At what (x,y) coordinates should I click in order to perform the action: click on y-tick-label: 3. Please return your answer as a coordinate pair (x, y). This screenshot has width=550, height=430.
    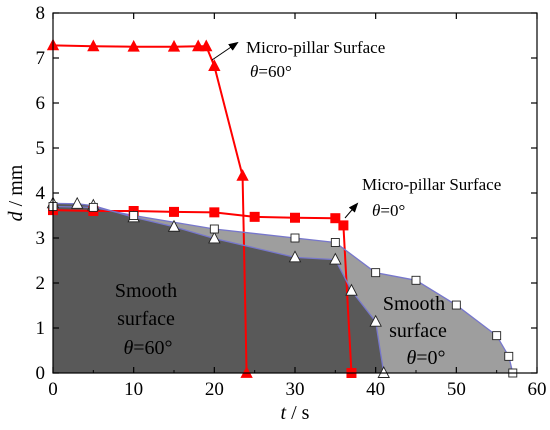
    Looking at the image, I should click on (41, 238).